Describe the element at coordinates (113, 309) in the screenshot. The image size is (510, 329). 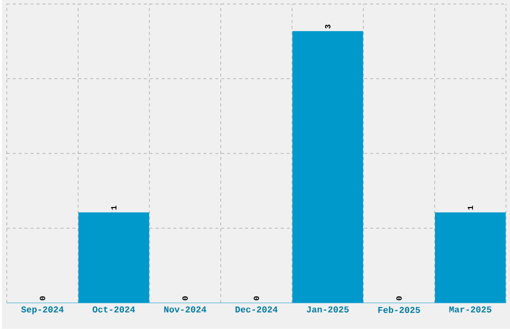
I see `x-tick-label: Oct-2024` at that location.